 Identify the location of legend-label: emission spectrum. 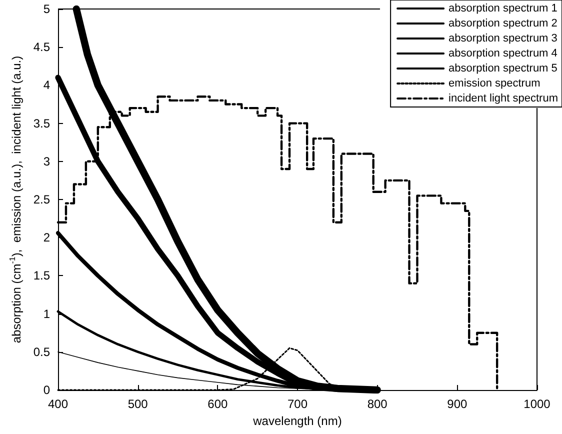
(494, 84).